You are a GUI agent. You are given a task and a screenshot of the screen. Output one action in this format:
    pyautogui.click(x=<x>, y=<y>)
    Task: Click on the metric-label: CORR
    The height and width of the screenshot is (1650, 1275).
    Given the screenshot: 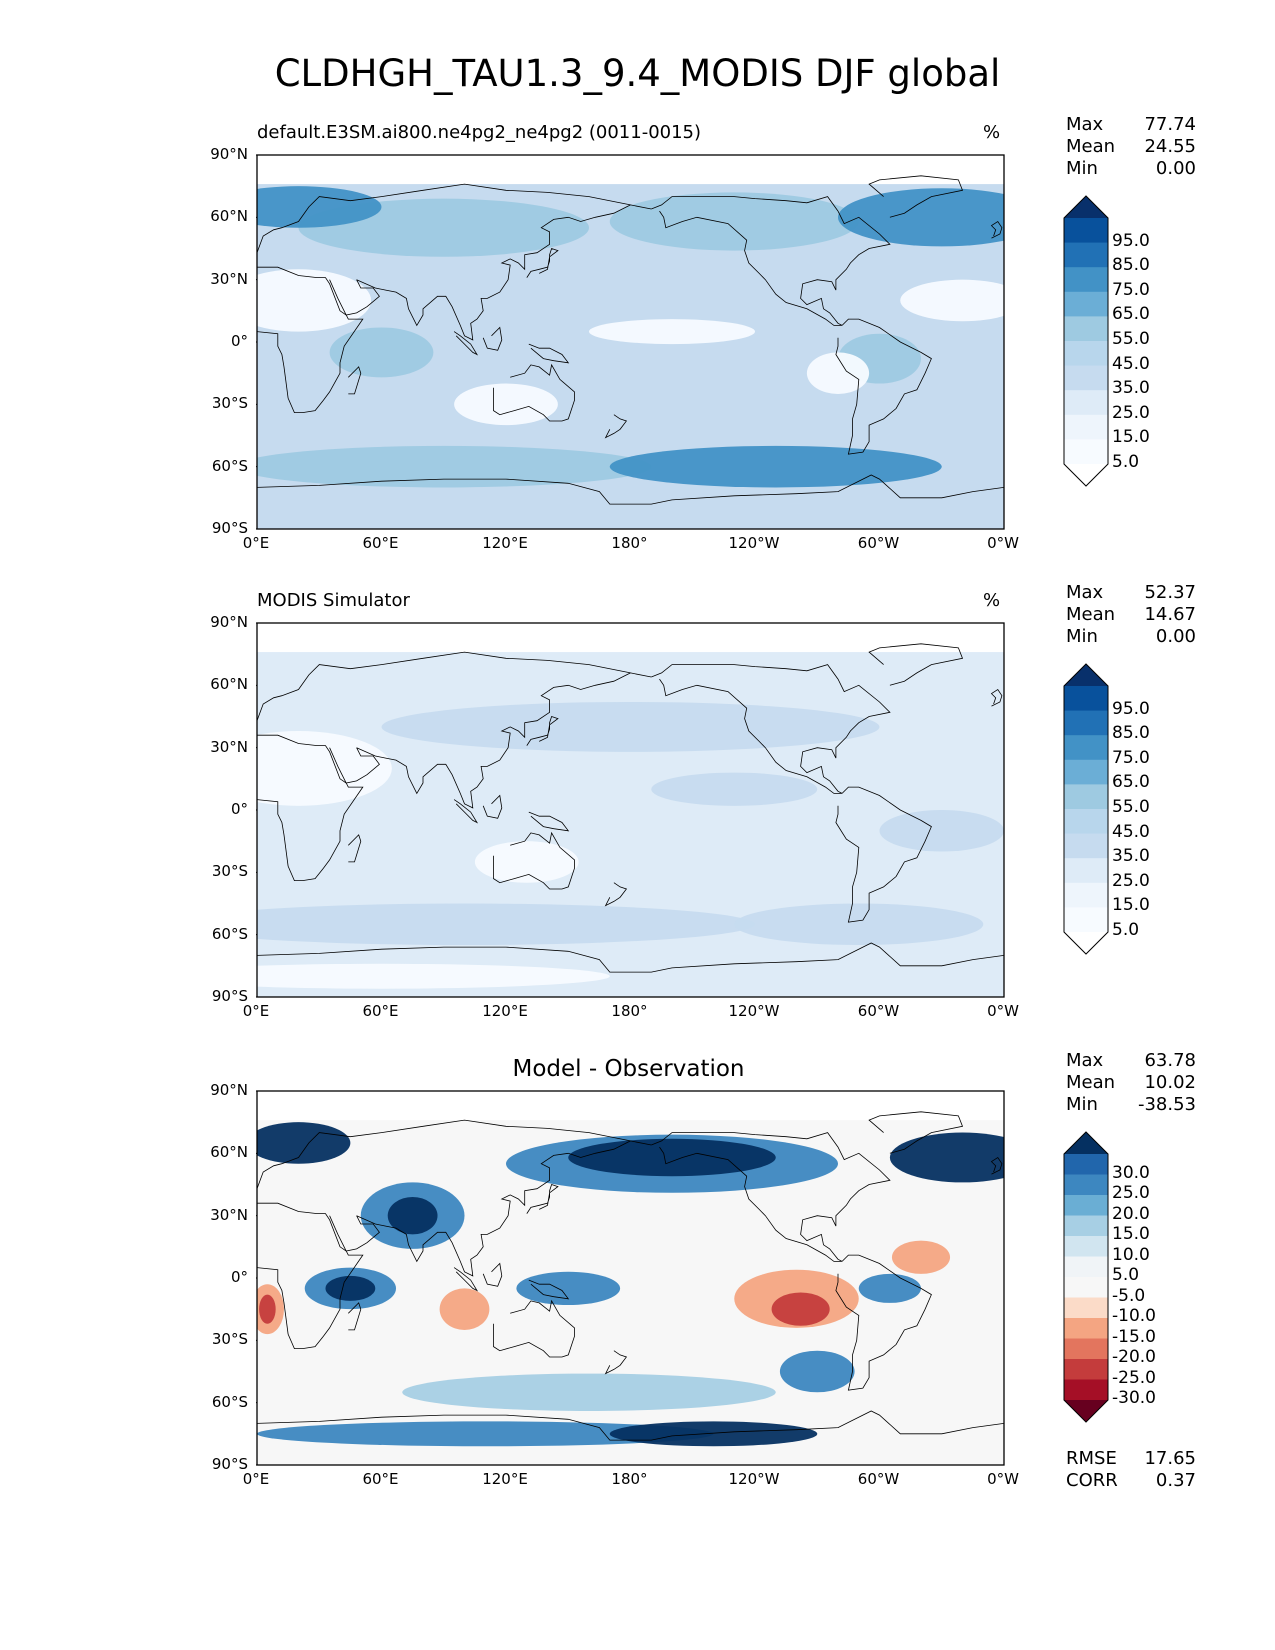 What is the action you would take?
    pyautogui.click(x=1092, y=1480)
    